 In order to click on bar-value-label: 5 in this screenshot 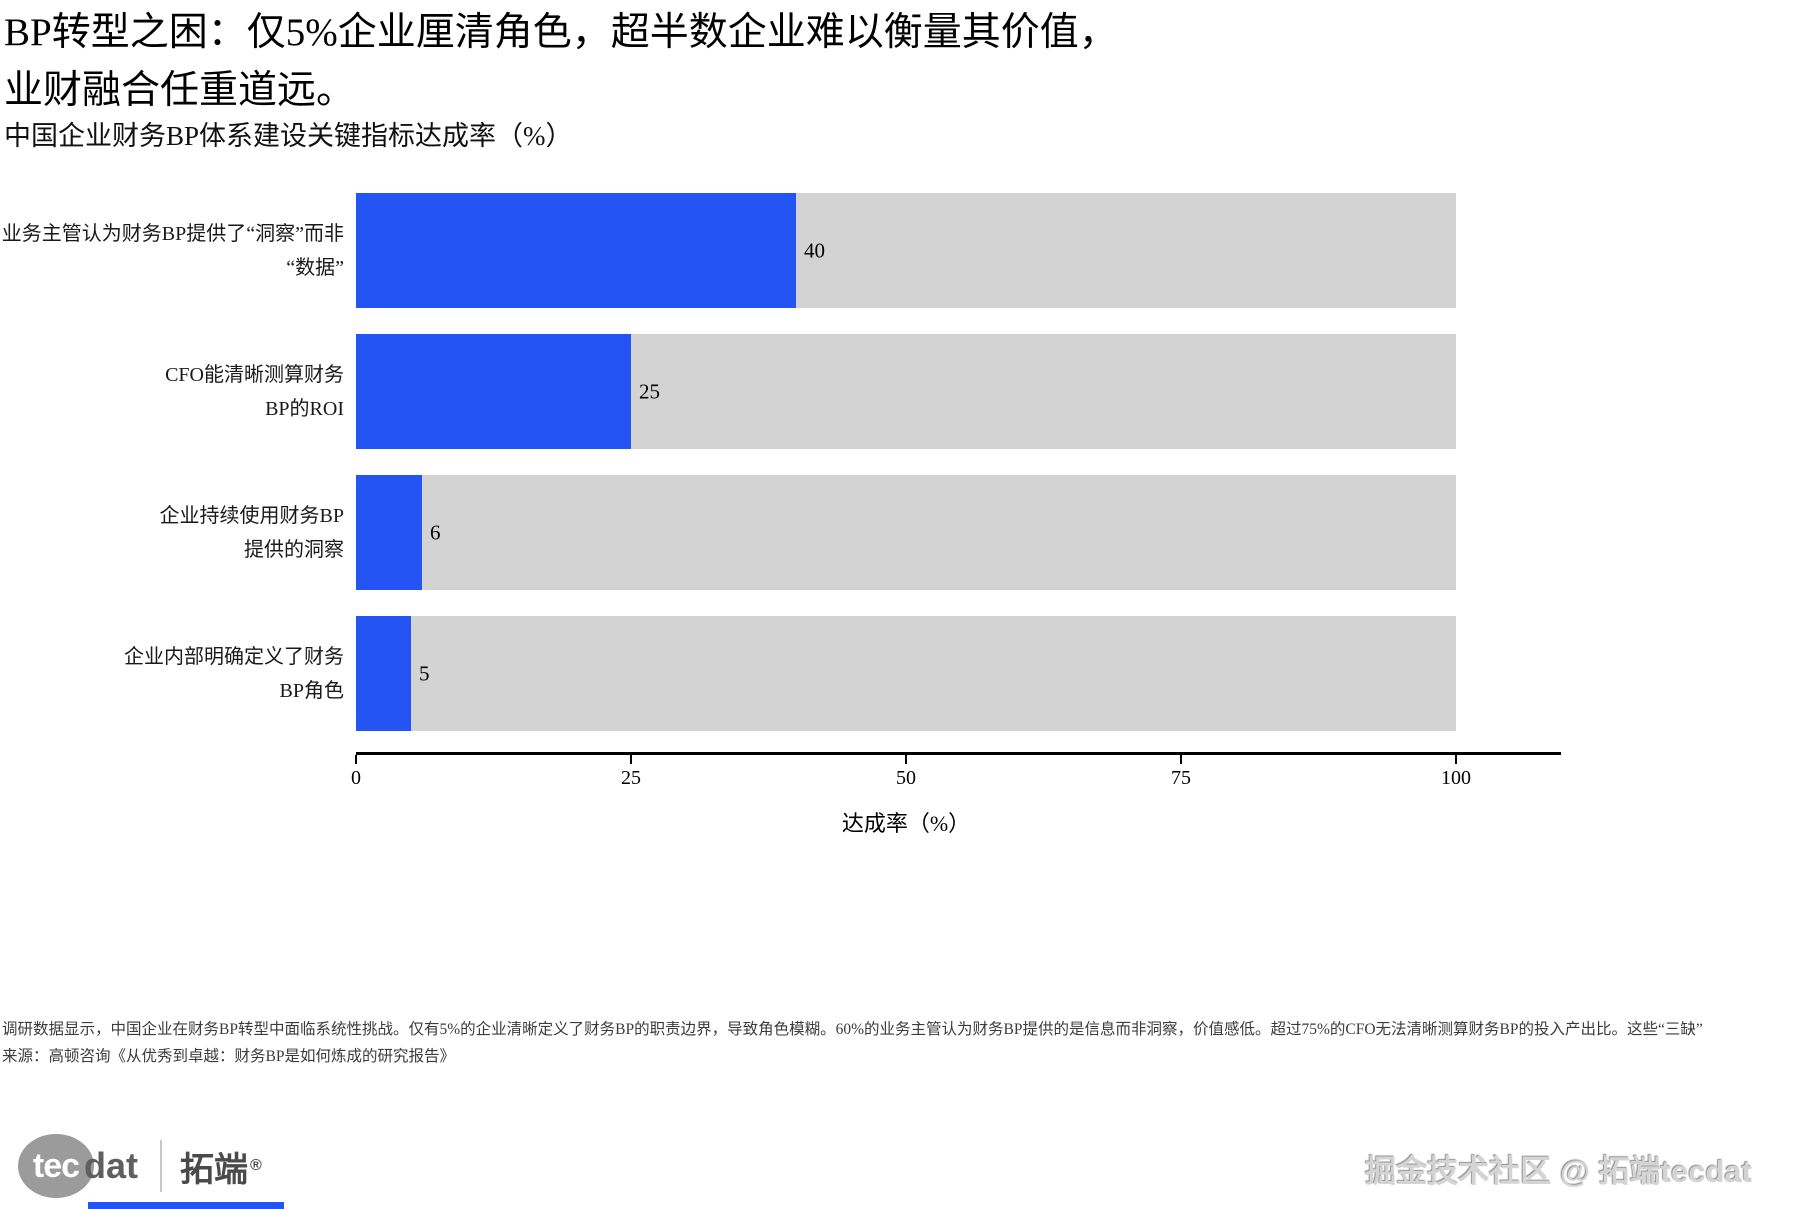, I will do `click(424, 673)`.